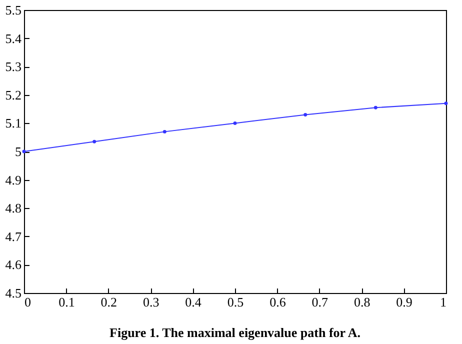 The height and width of the screenshot is (344, 462). Describe the element at coordinates (13, 123) in the screenshot. I see `y-tick-label: 5.1` at that location.